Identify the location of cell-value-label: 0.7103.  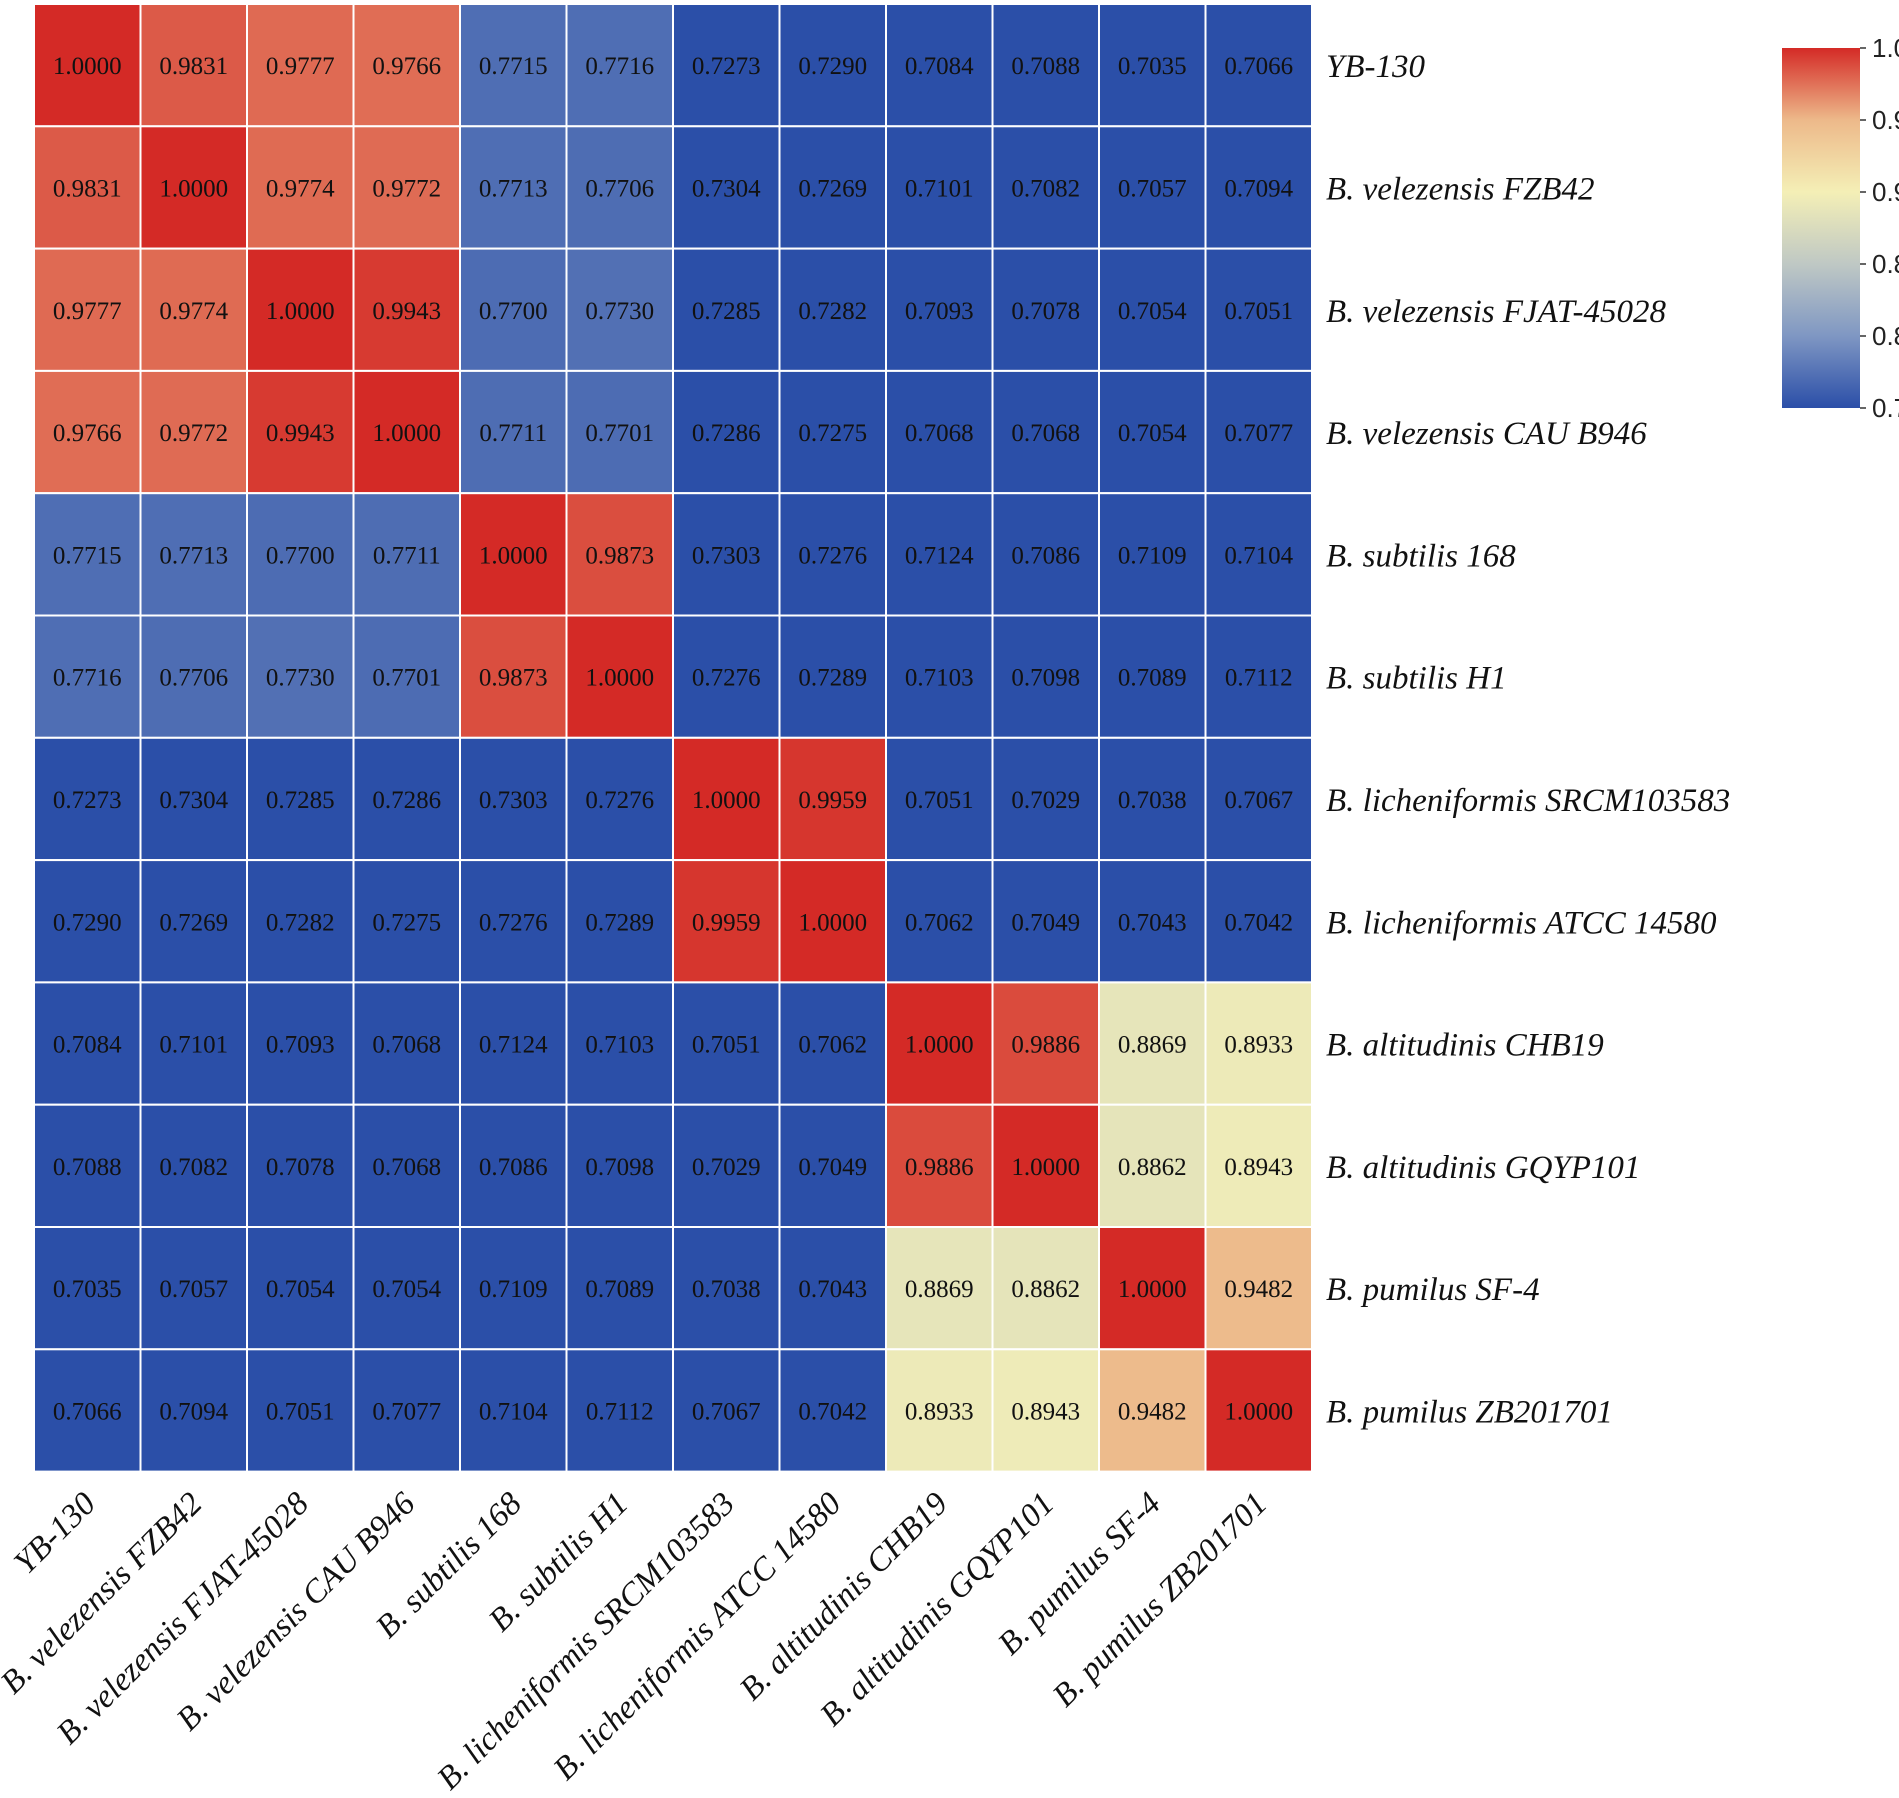
(939, 678).